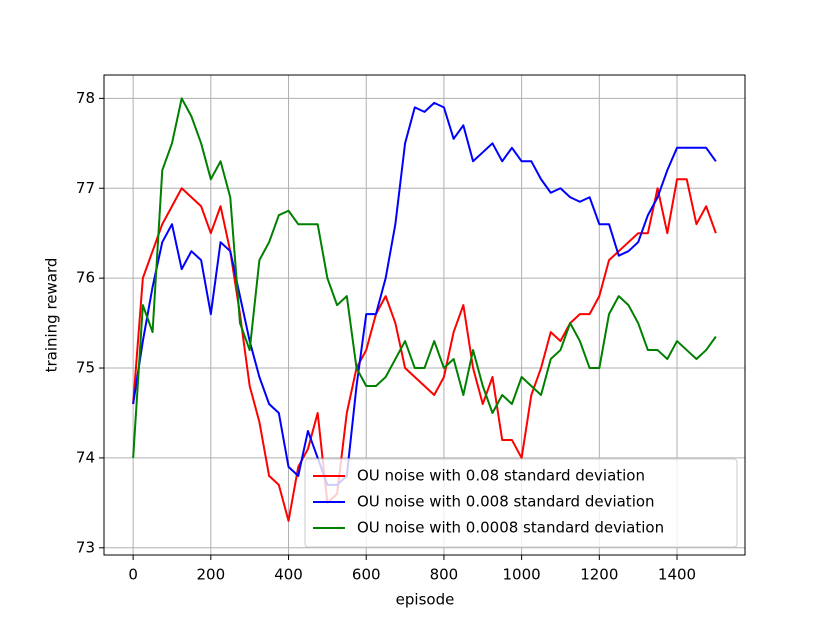 The width and height of the screenshot is (830, 627). What do you see at coordinates (85, 98) in the screenshot?
I see `y-tick-label: 78` at bounding box center [85, 98].